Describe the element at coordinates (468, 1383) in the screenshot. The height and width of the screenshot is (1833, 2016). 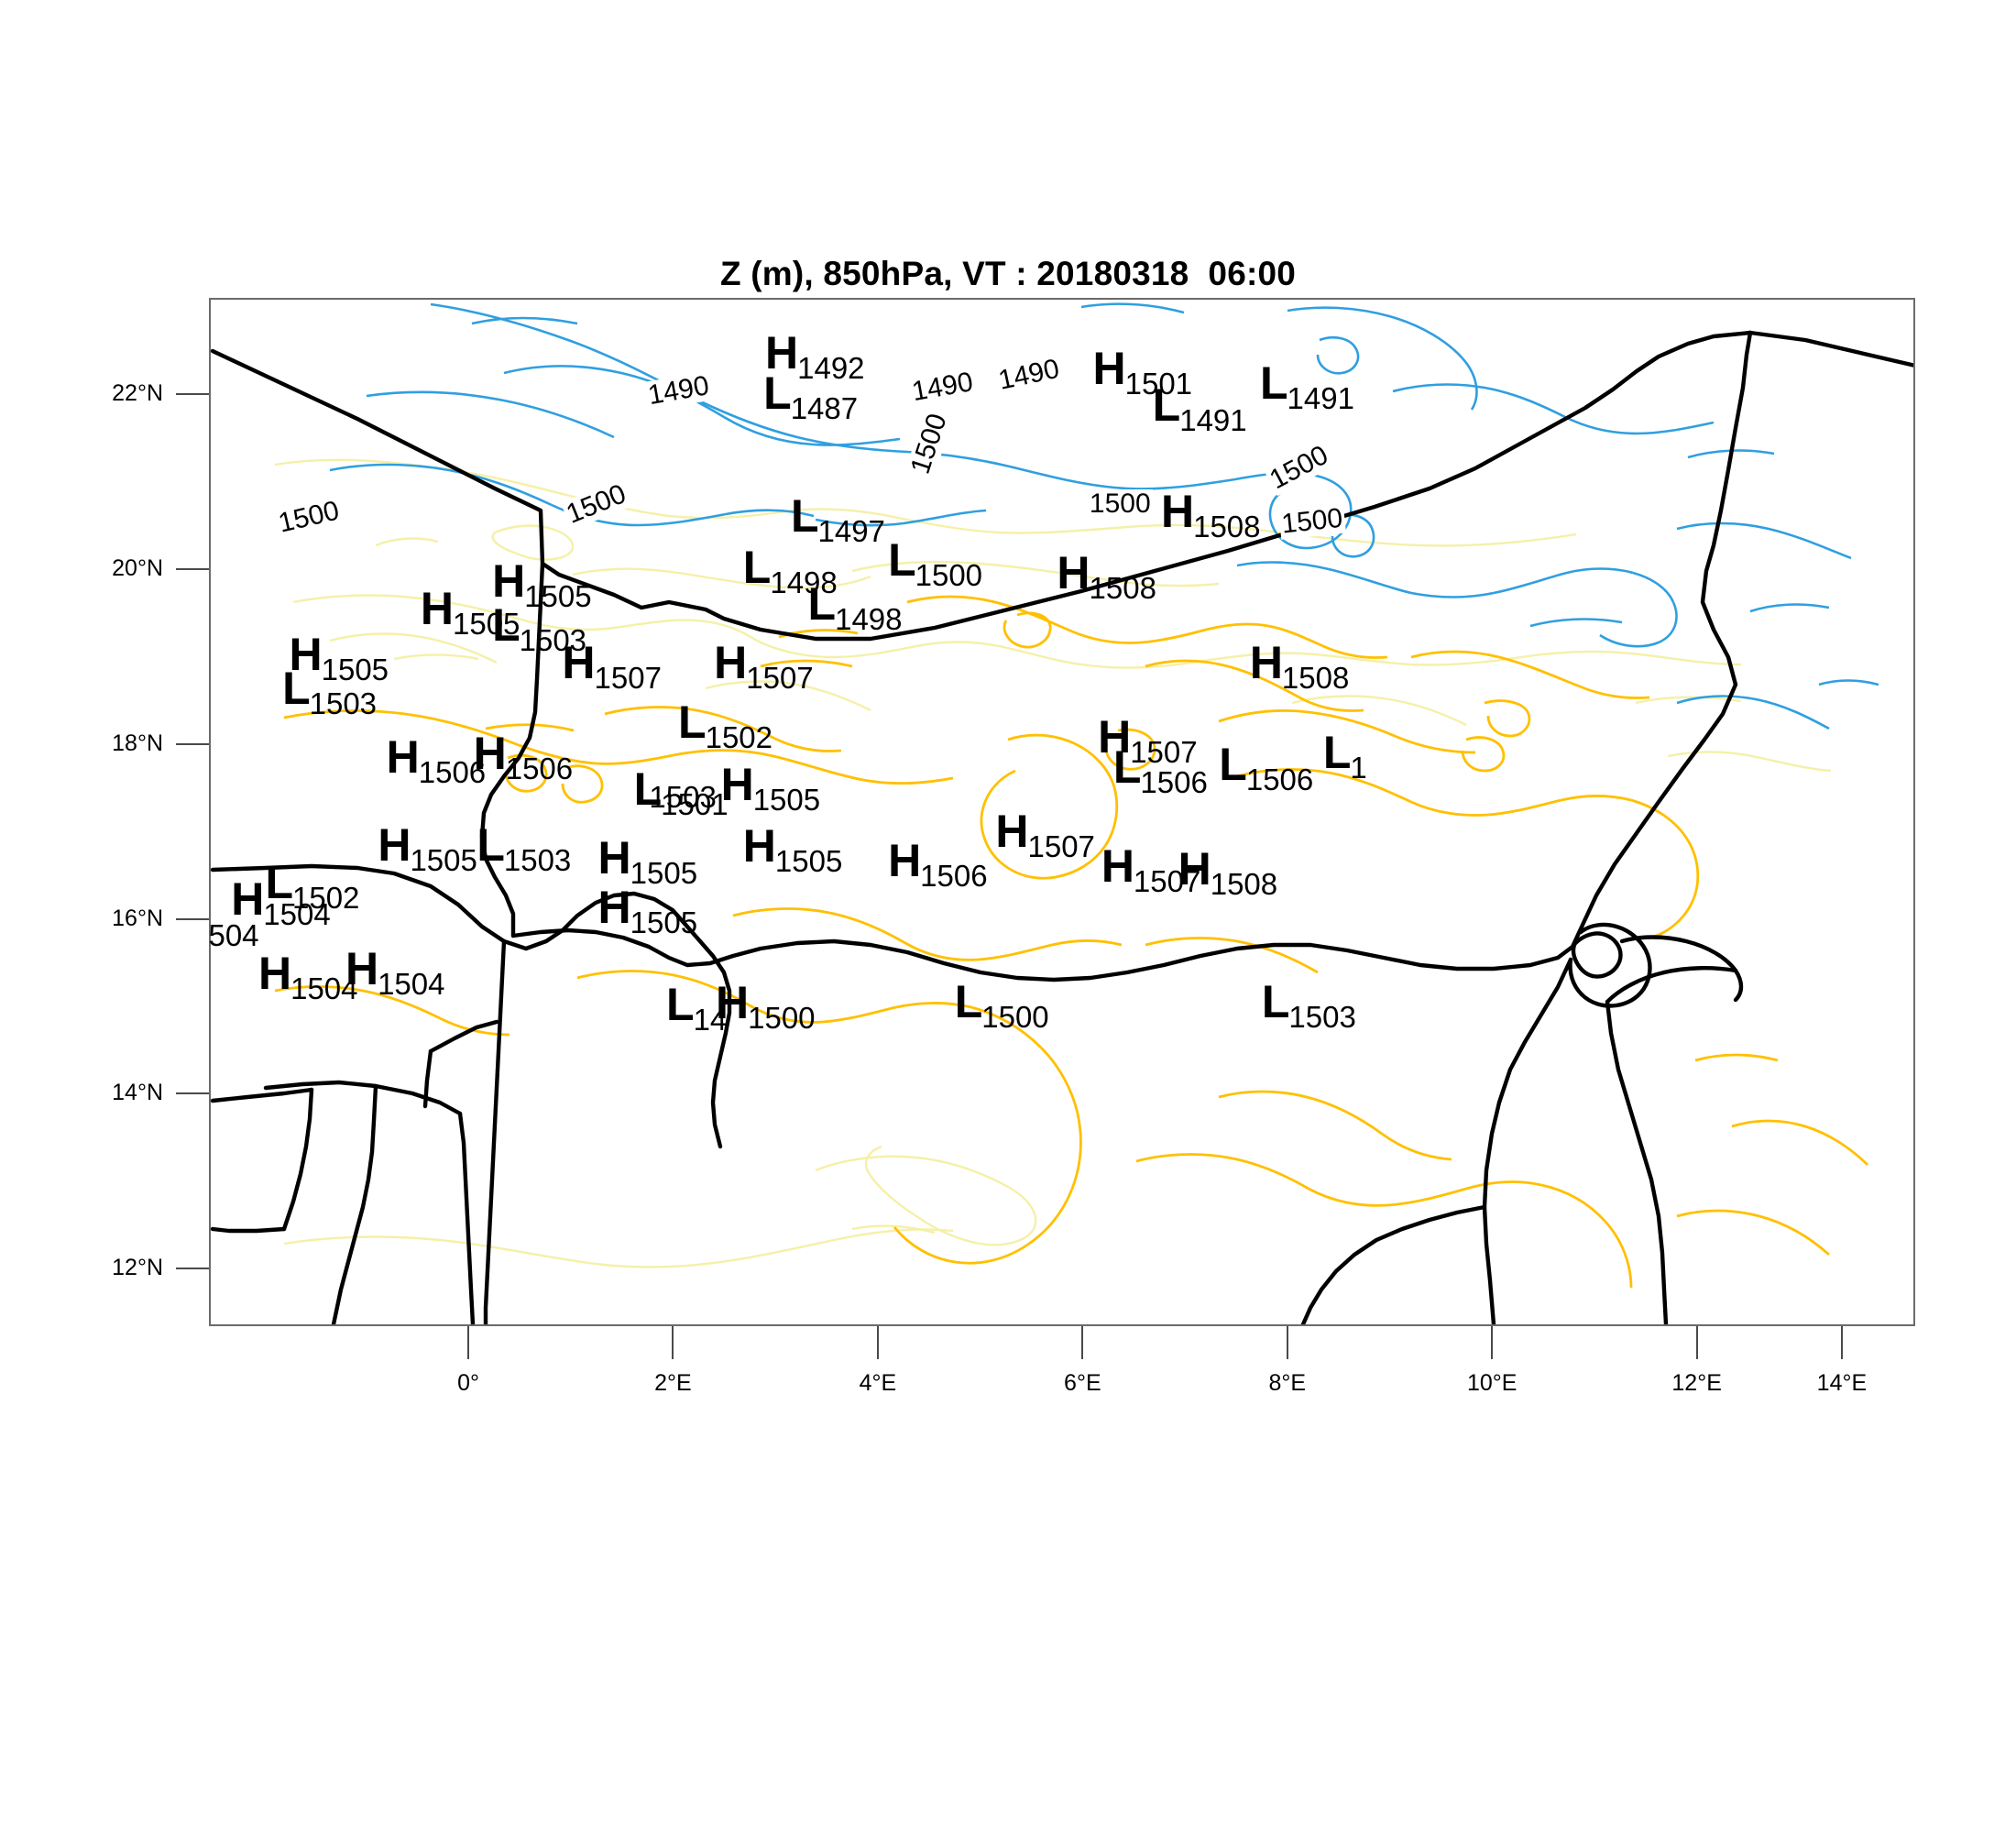
I see `x-axis-tick-label: 0°` at that location.